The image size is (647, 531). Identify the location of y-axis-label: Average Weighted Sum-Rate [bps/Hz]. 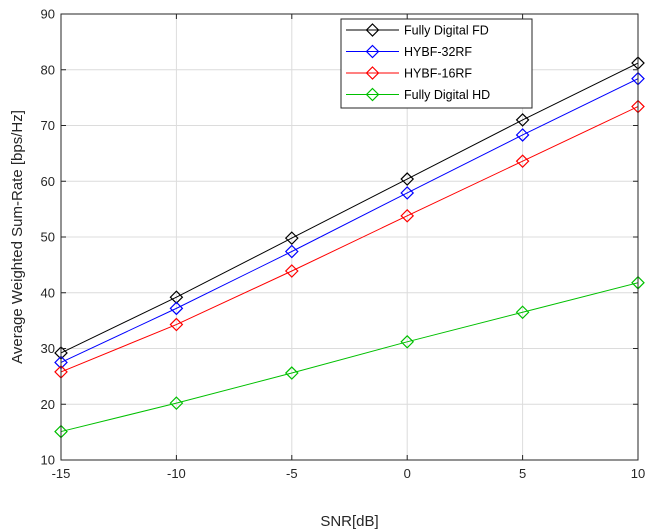
(17, 237).